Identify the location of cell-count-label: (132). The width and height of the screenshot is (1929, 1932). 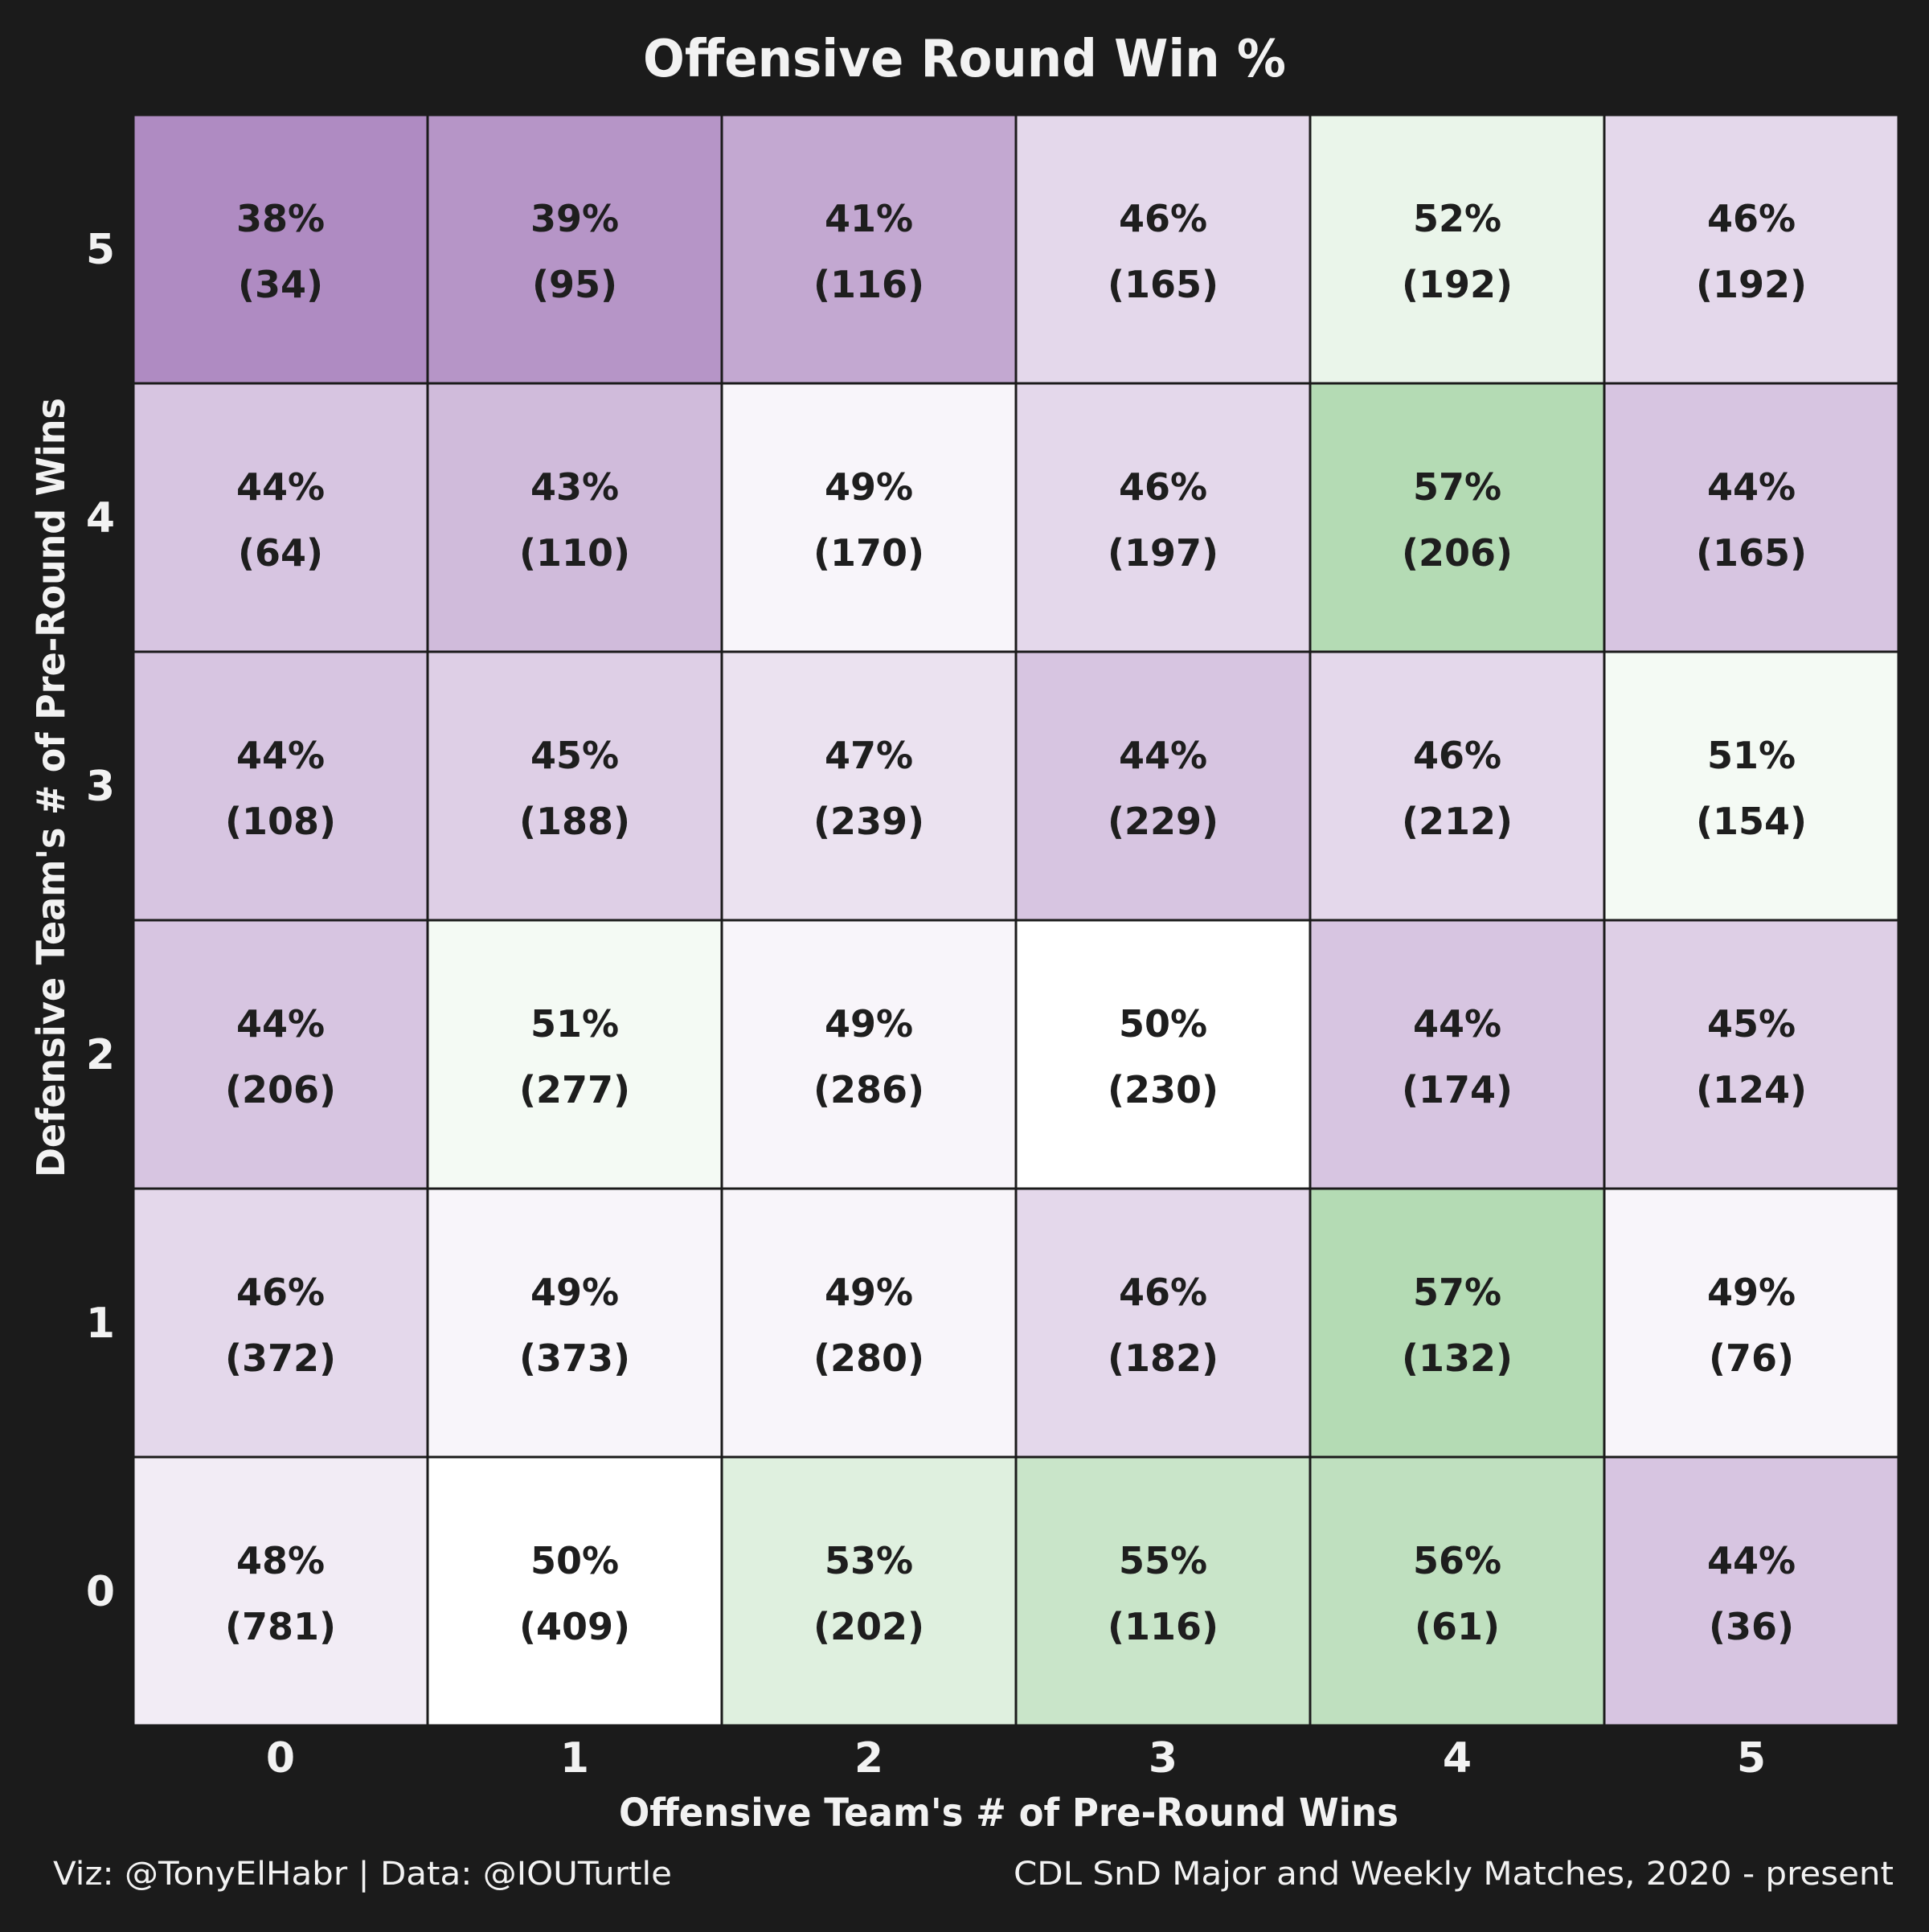
(1457, 1358).